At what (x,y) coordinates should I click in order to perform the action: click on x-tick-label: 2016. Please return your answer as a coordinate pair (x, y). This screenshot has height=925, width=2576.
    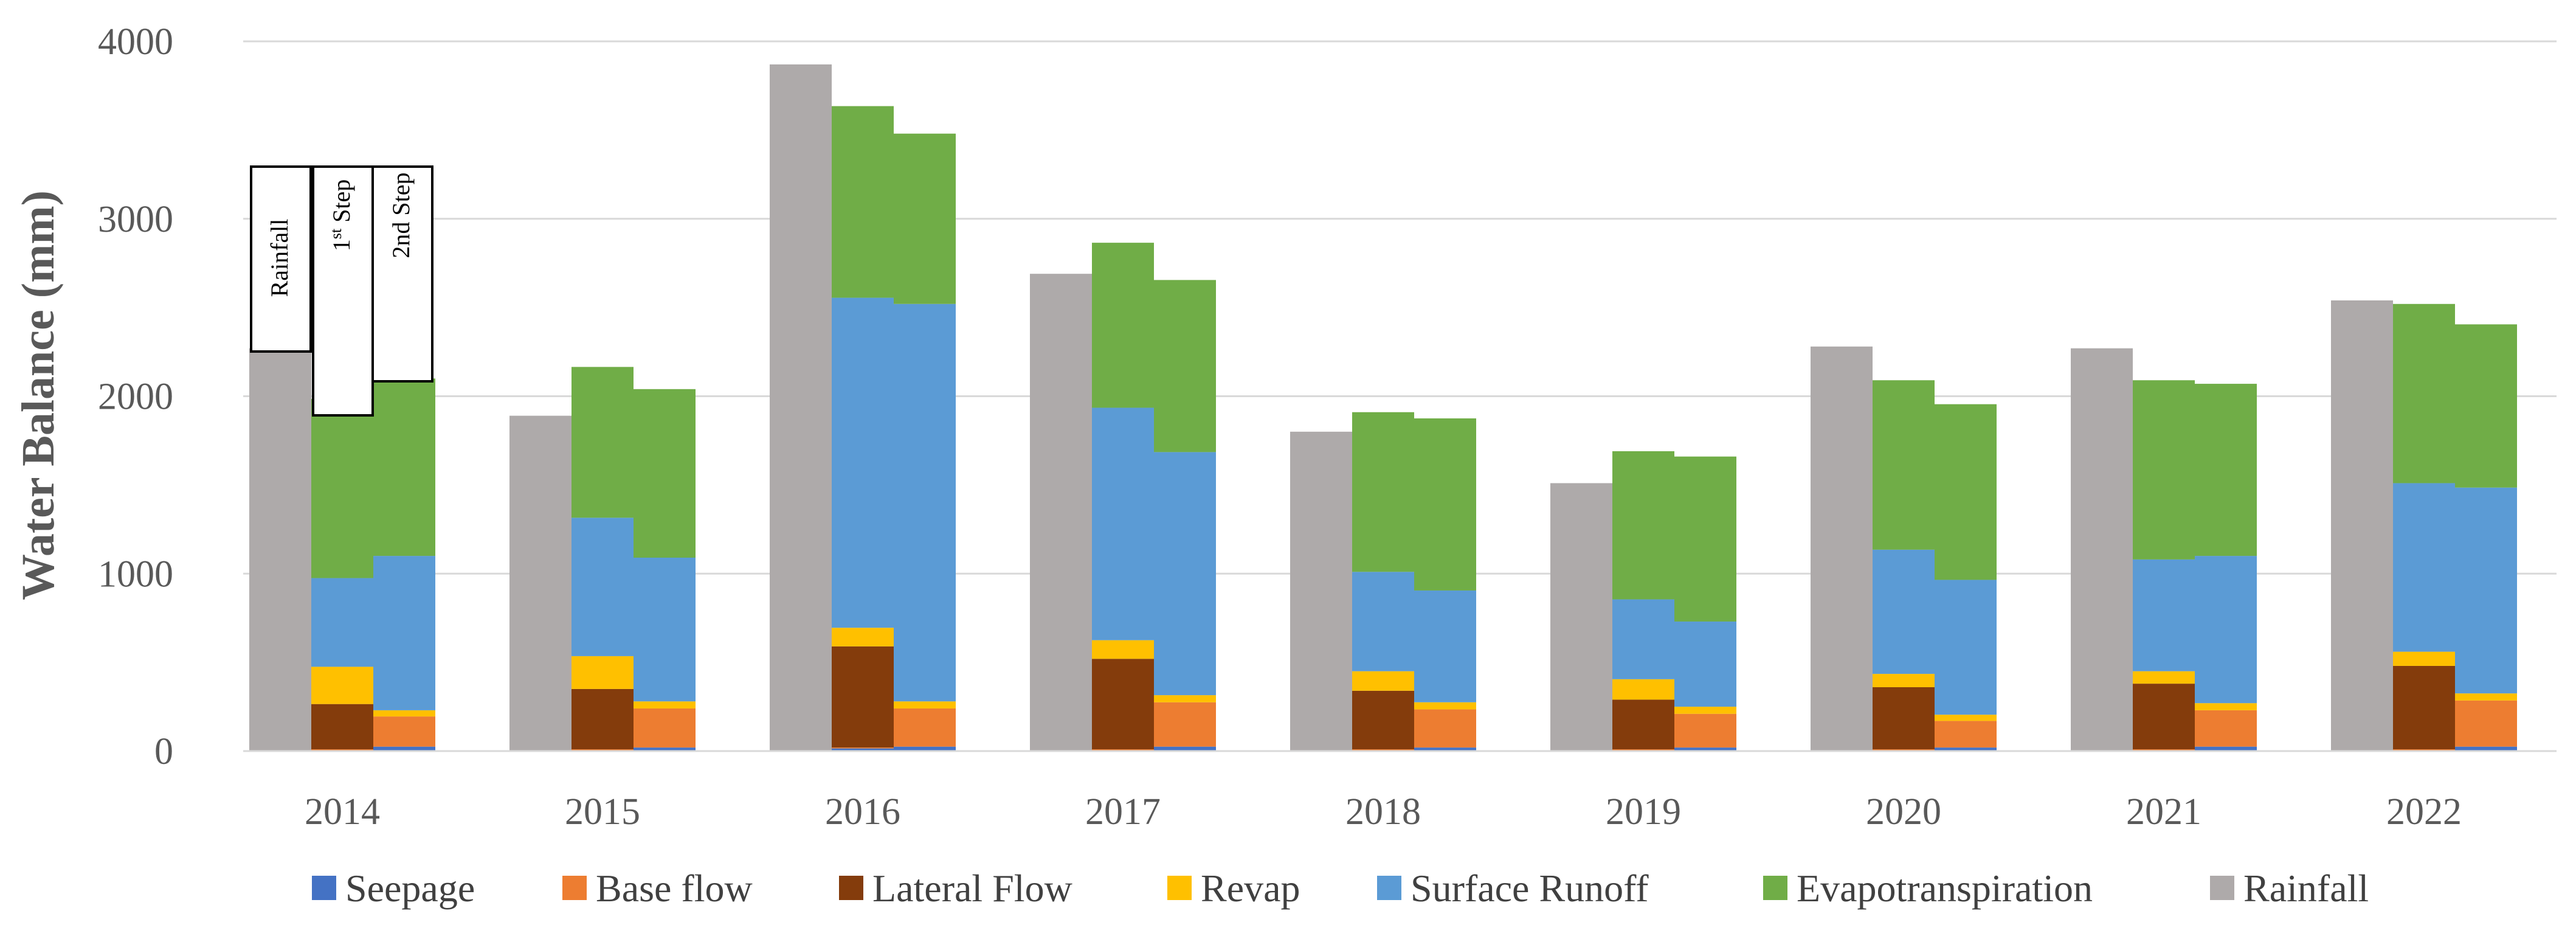
    Looking at the image, I should click on (862, 812).